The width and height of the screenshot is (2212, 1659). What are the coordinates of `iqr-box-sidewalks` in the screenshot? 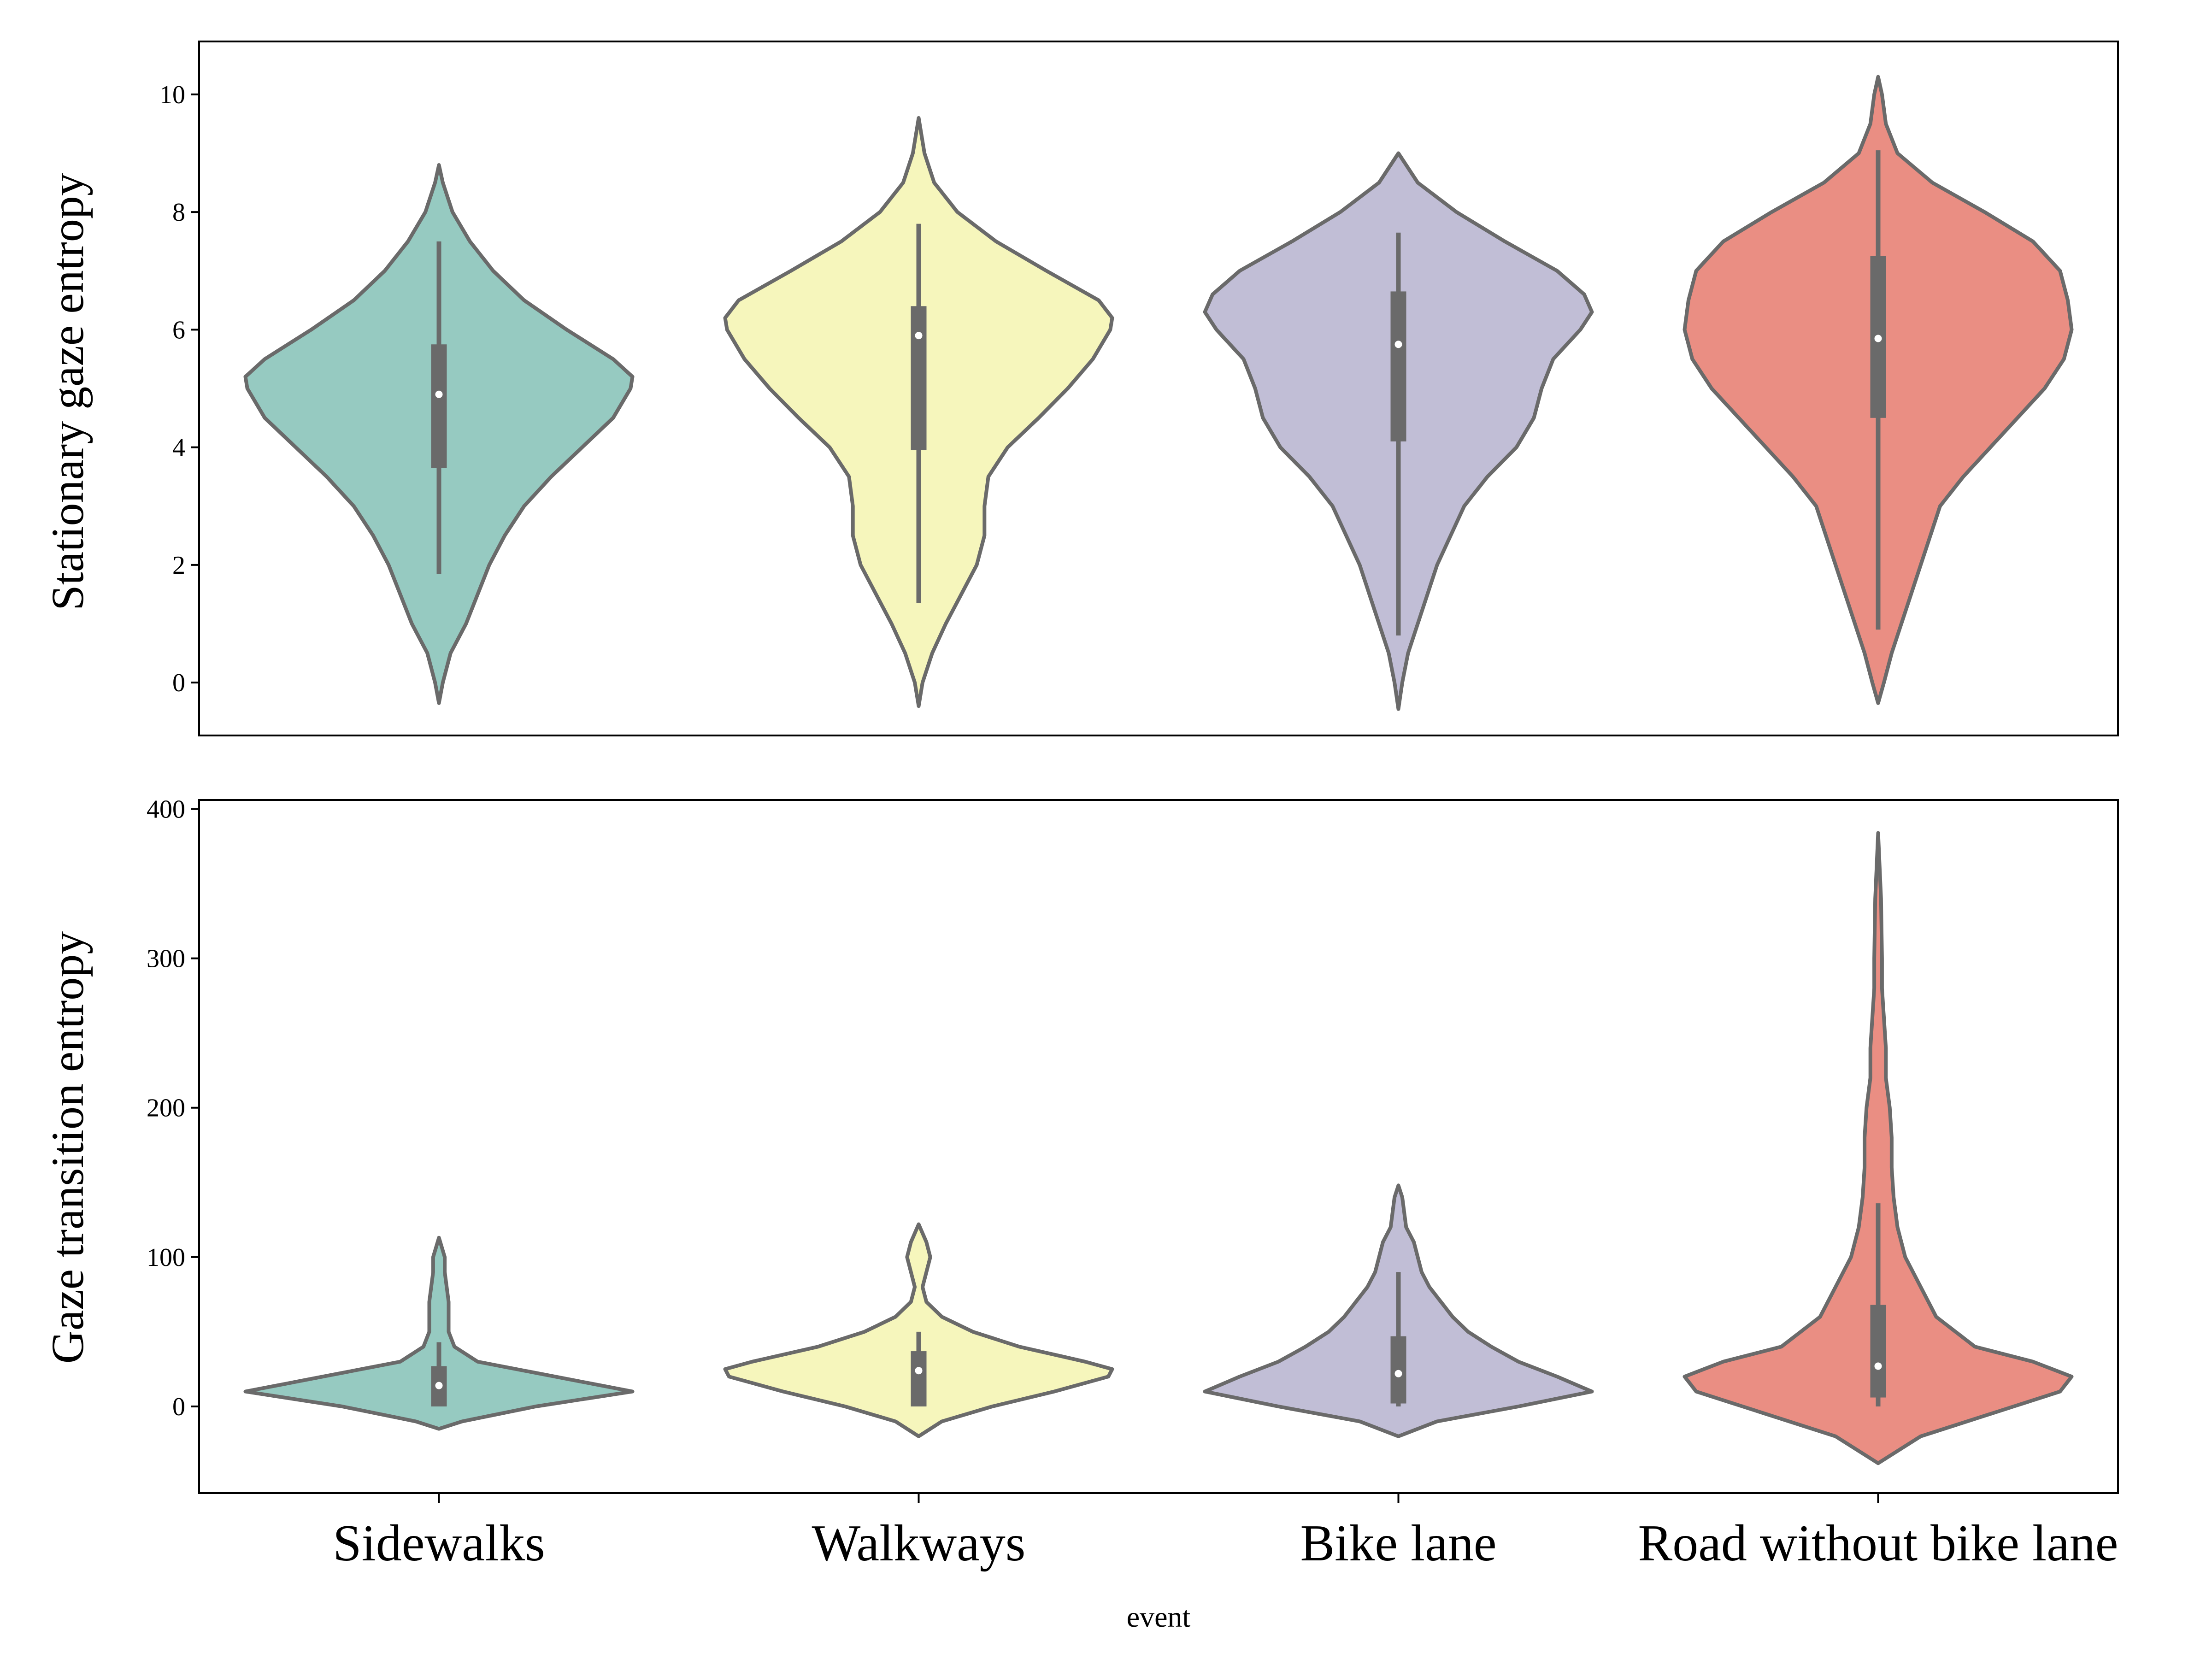 It's located at (439, 406).